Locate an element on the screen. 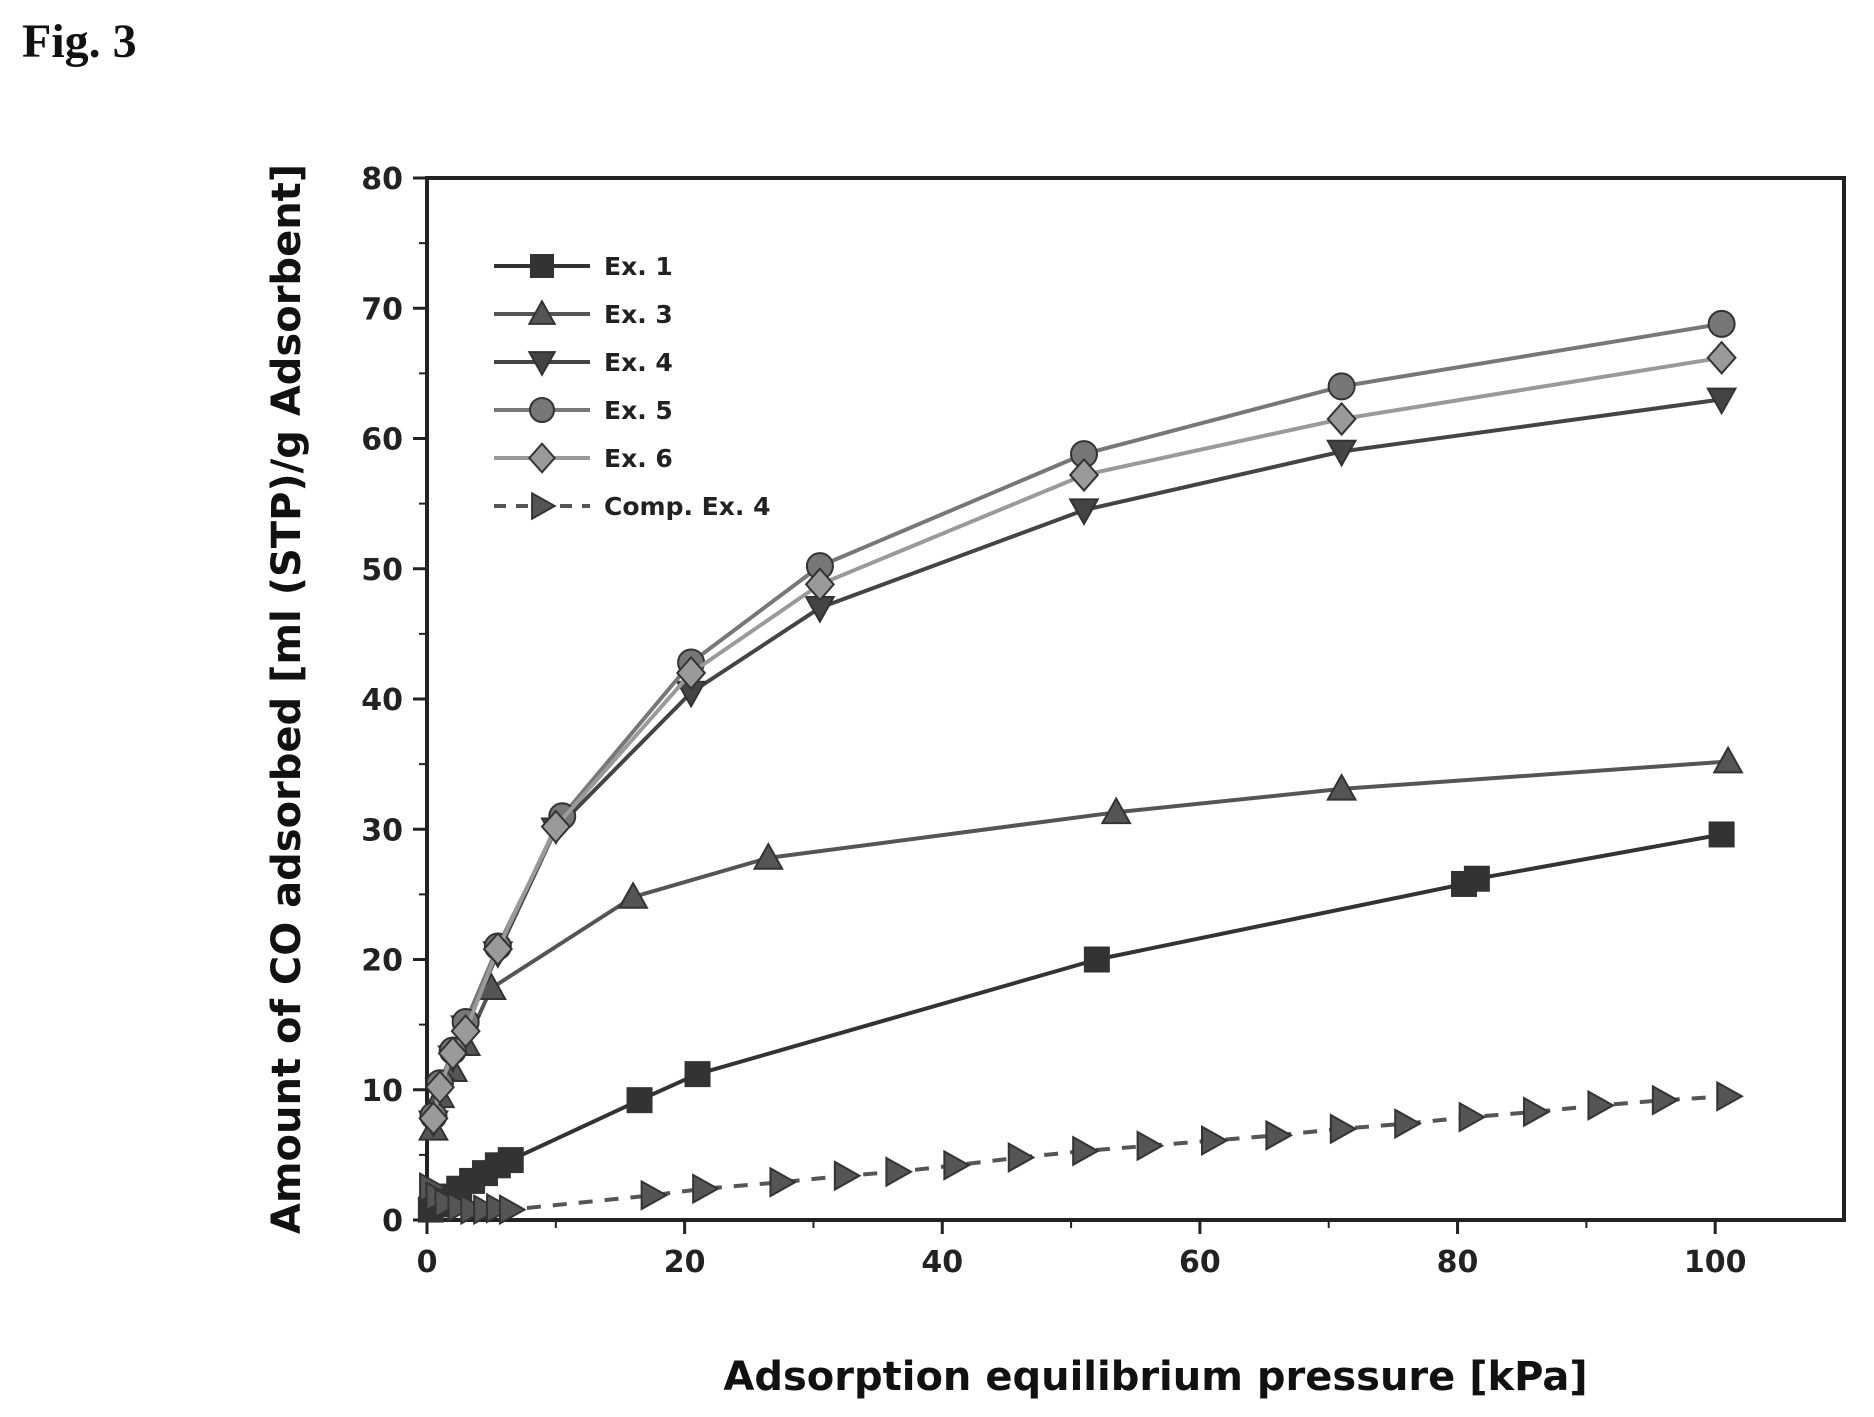 Image resolution: width=1874 pixels, height=1417 pixels. legend-label: Ex. 6 is located at coordinates (638, 458).